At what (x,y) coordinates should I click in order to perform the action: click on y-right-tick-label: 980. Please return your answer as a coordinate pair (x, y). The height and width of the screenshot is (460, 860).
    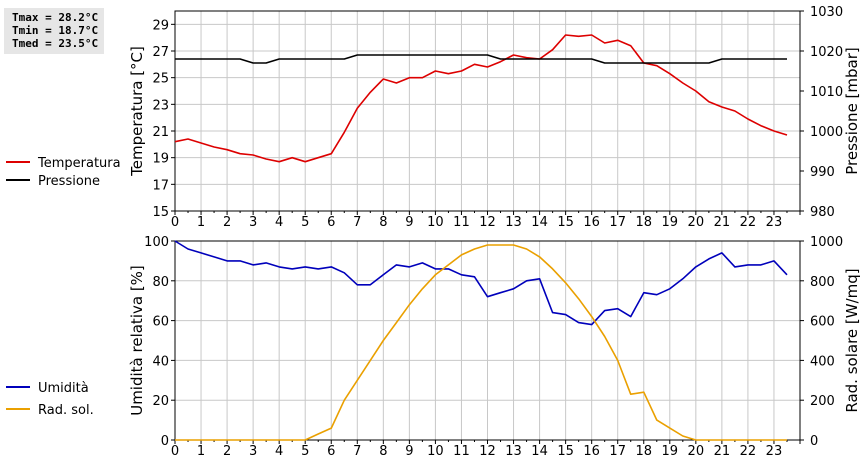
    Looking at the image, I should click on (822, 212).